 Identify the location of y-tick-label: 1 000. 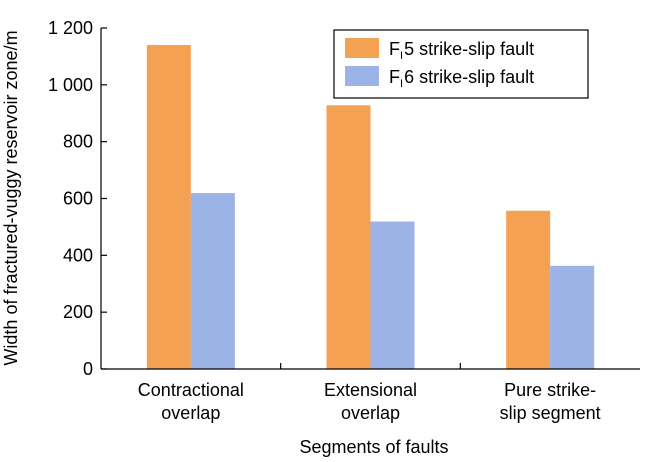
(70, 85).